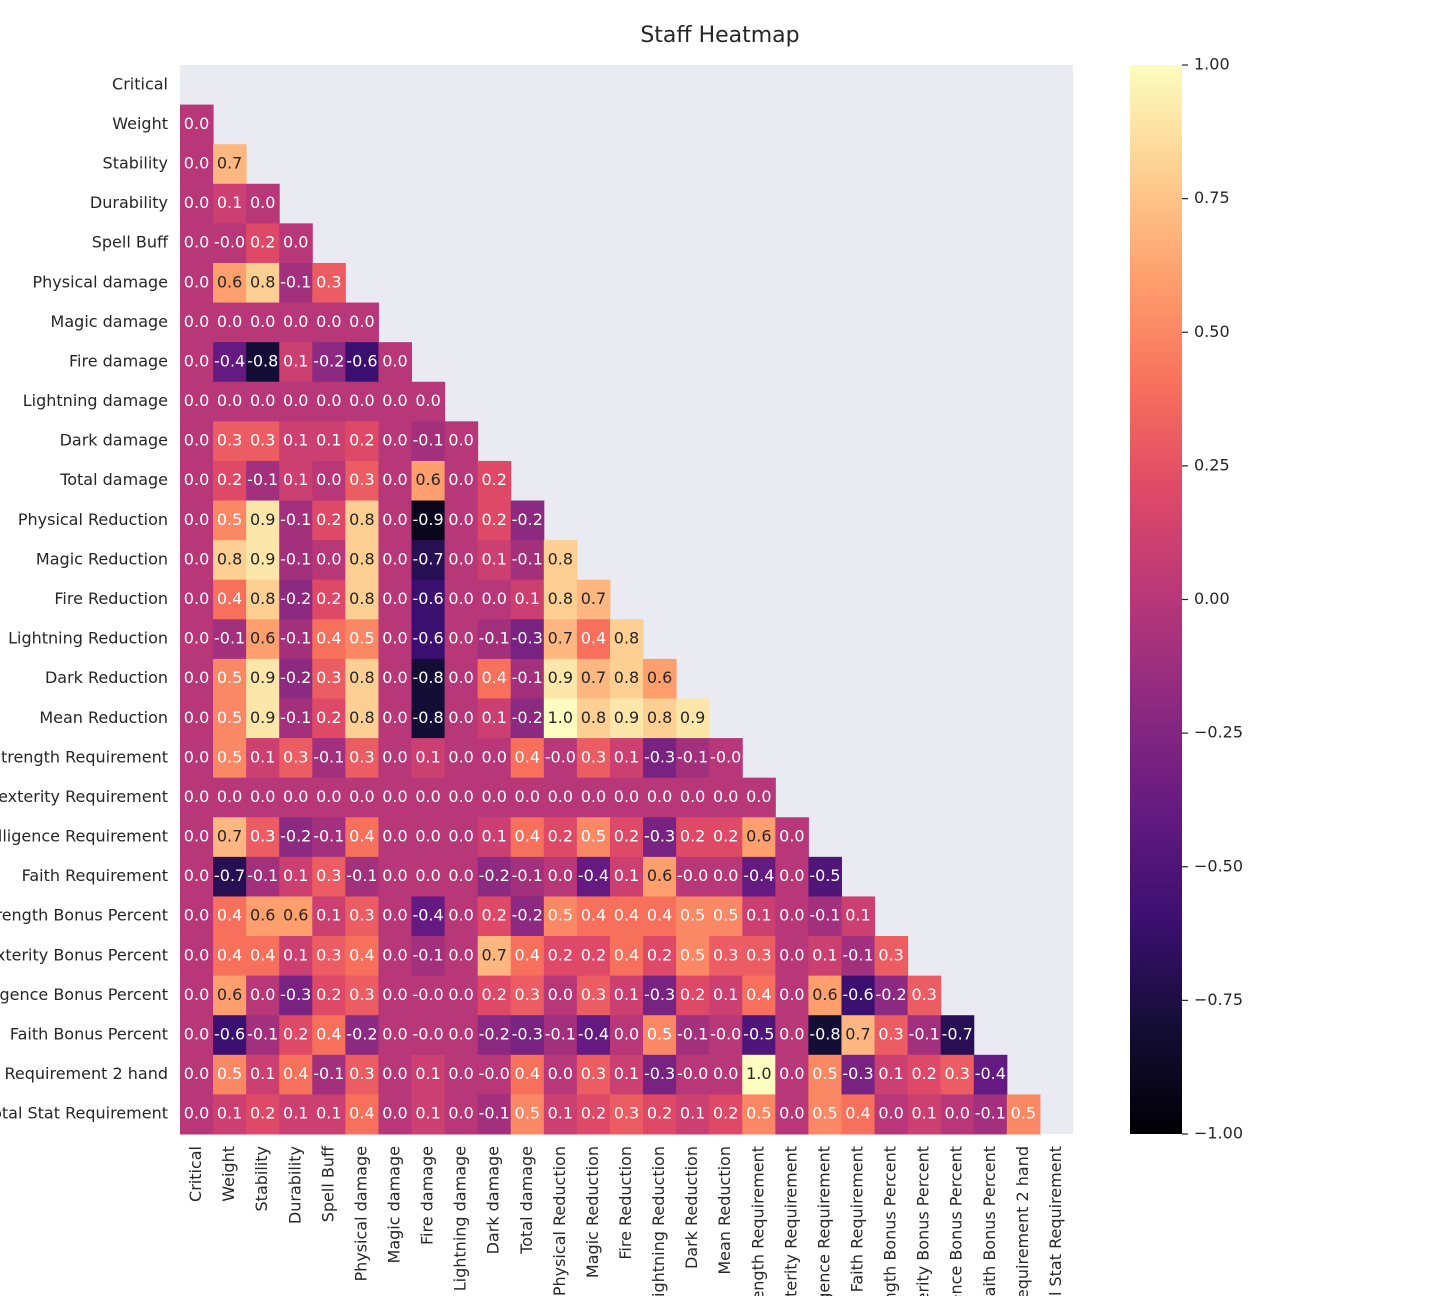 The image size is (1440, 1296). I want to click on cell-label: -0.5, so click(758, 1034).